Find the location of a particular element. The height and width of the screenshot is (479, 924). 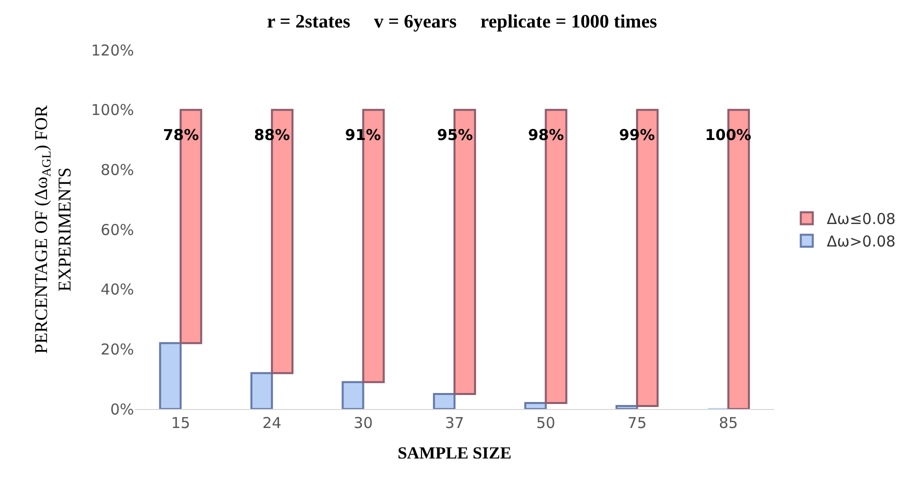

x-tick-label: 30 is located at coordinates (363, 423).